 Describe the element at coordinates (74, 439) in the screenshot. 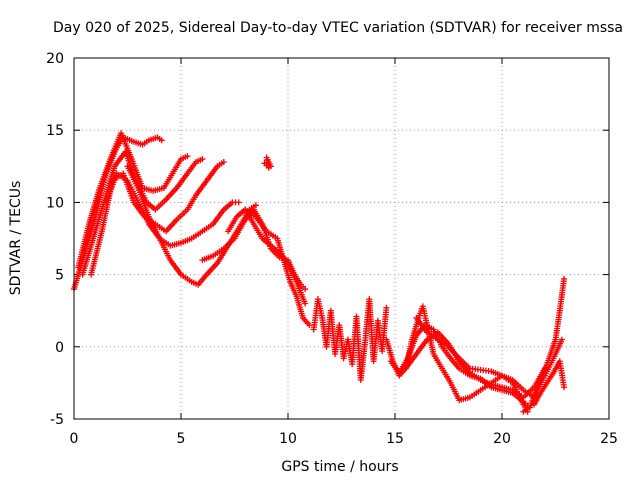

I see `x-tick-label: 0` at that location.